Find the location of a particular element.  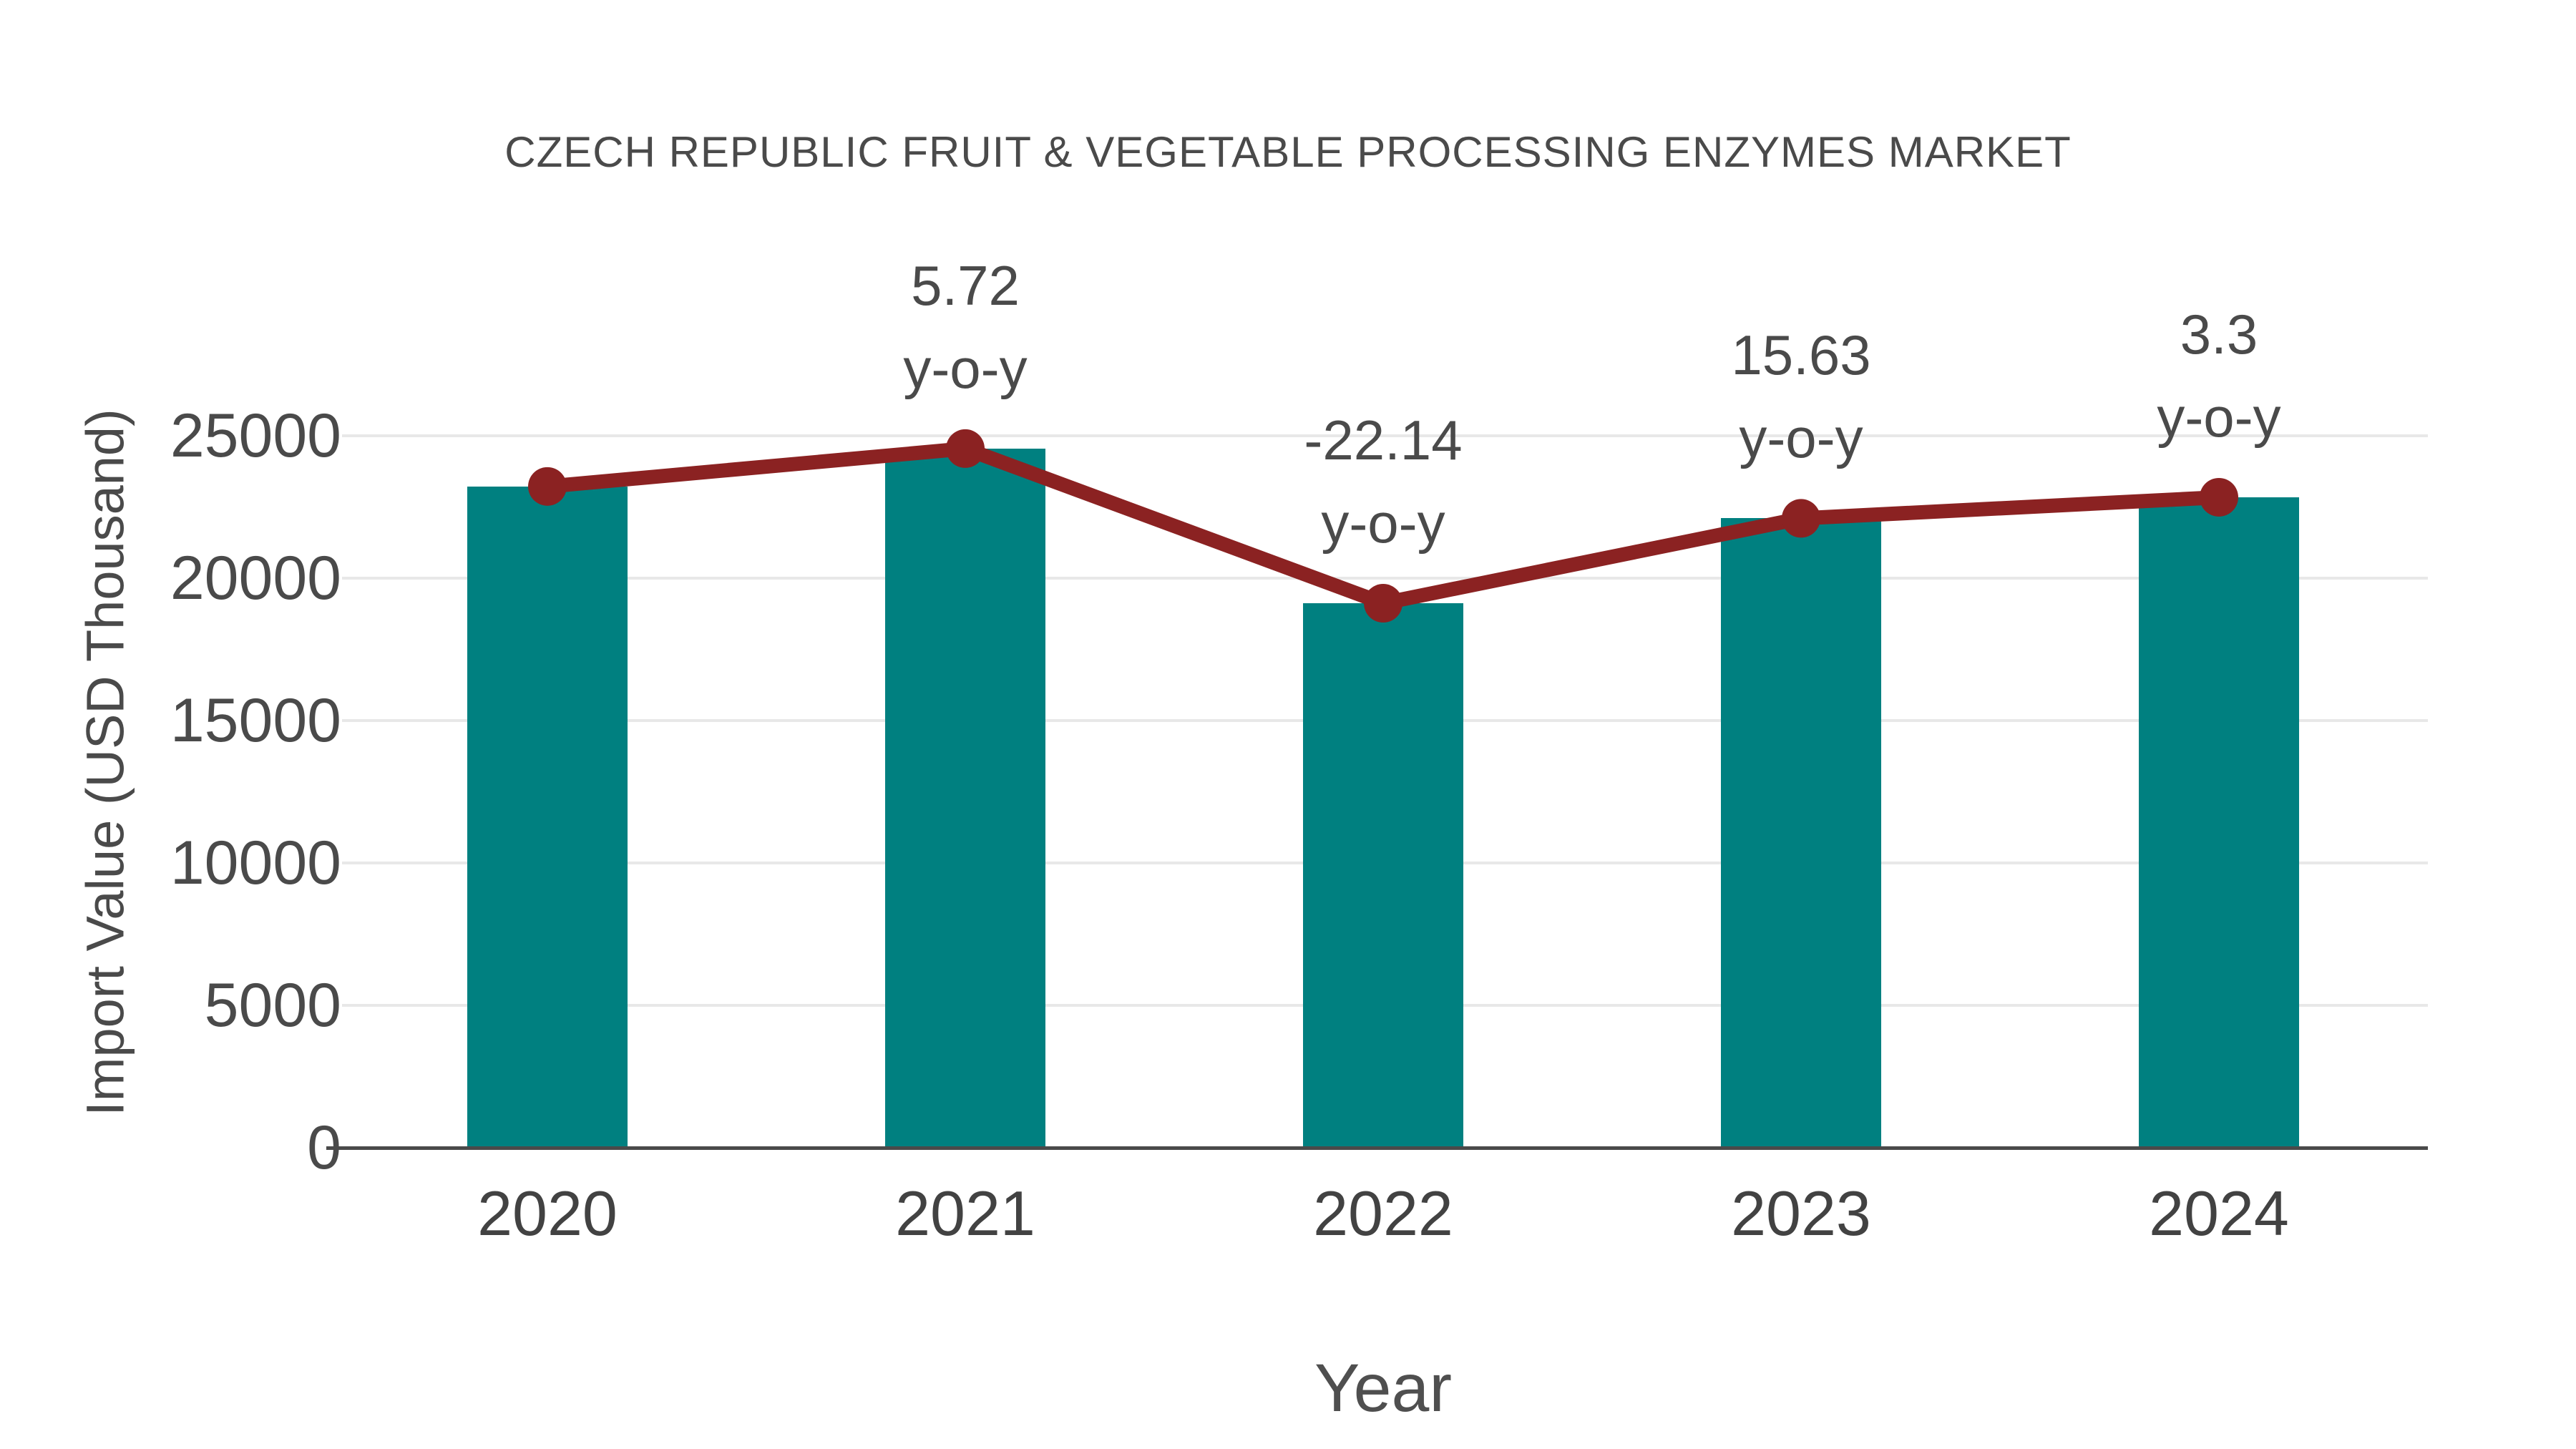

marker-2023 is located at coordinates (1801, 518).